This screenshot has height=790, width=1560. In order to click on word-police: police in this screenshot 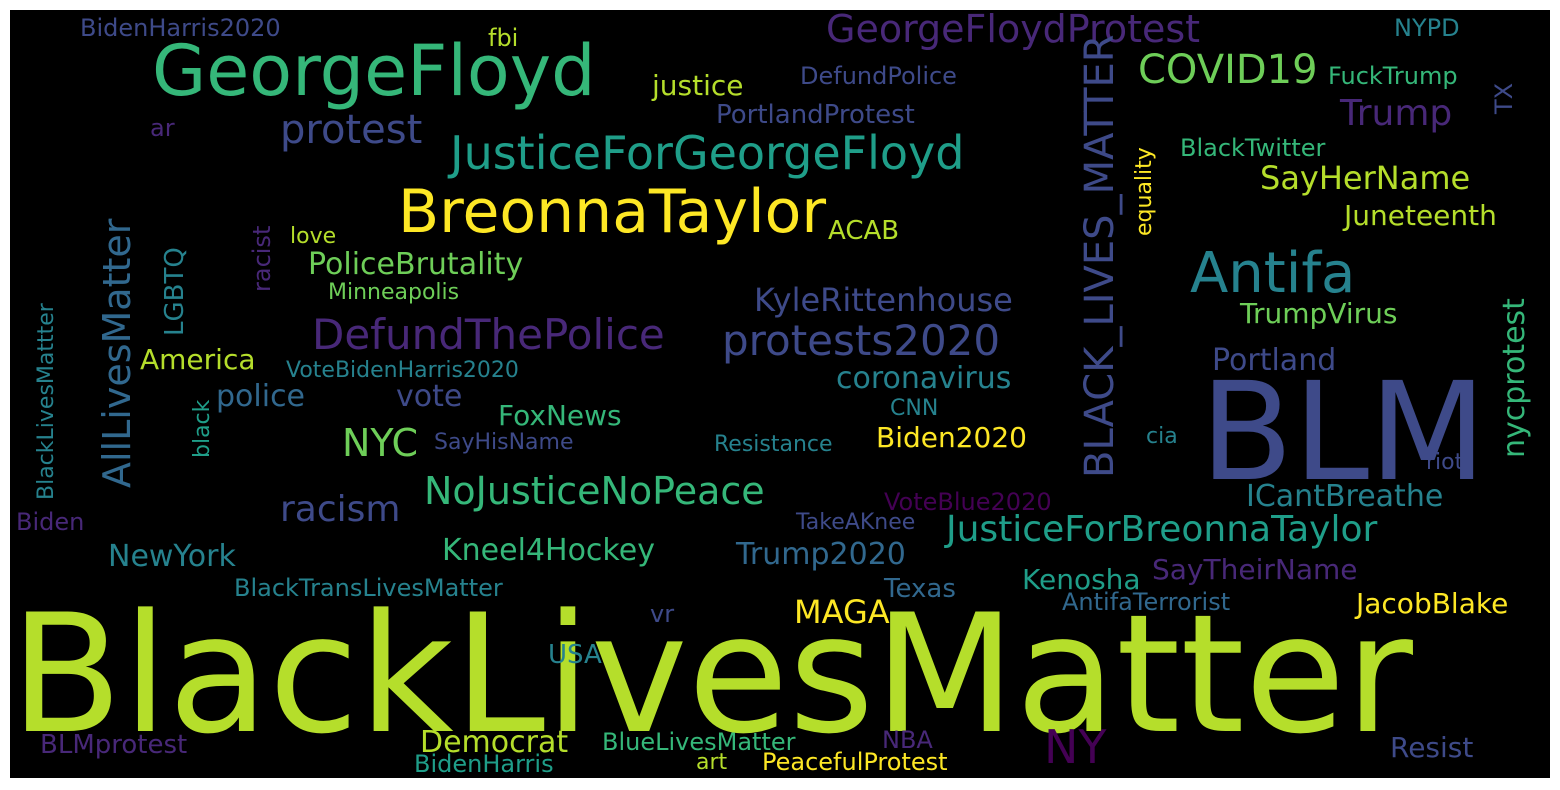, I will do `click(261, 396)`.